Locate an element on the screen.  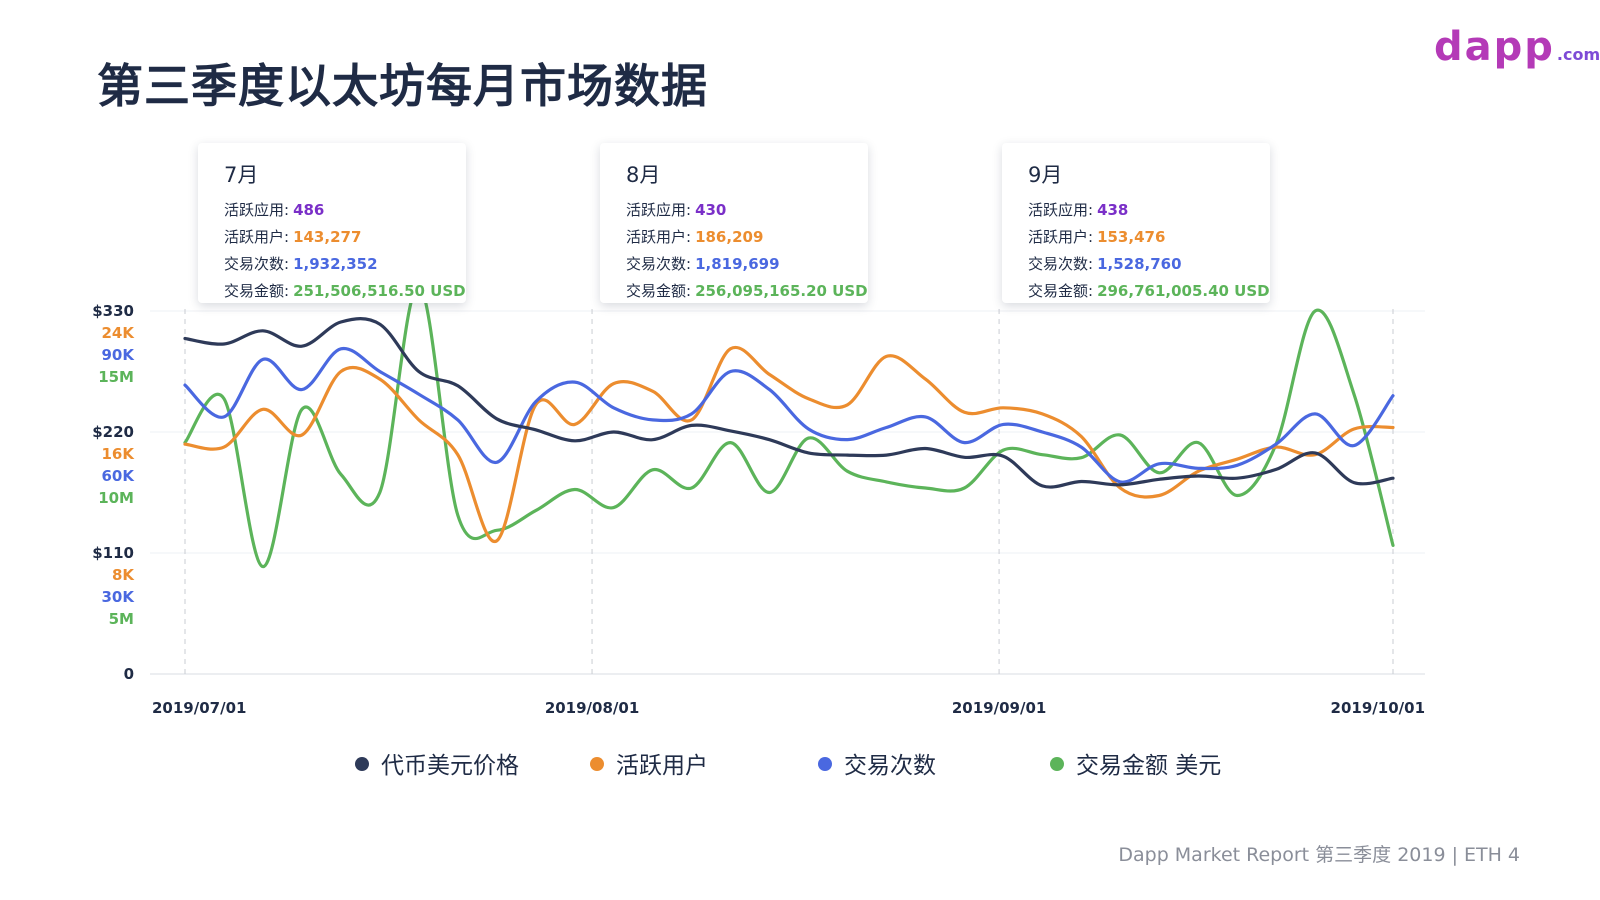
card-users: 活跃用户: 186,209 is located at coordinates (694, 236).